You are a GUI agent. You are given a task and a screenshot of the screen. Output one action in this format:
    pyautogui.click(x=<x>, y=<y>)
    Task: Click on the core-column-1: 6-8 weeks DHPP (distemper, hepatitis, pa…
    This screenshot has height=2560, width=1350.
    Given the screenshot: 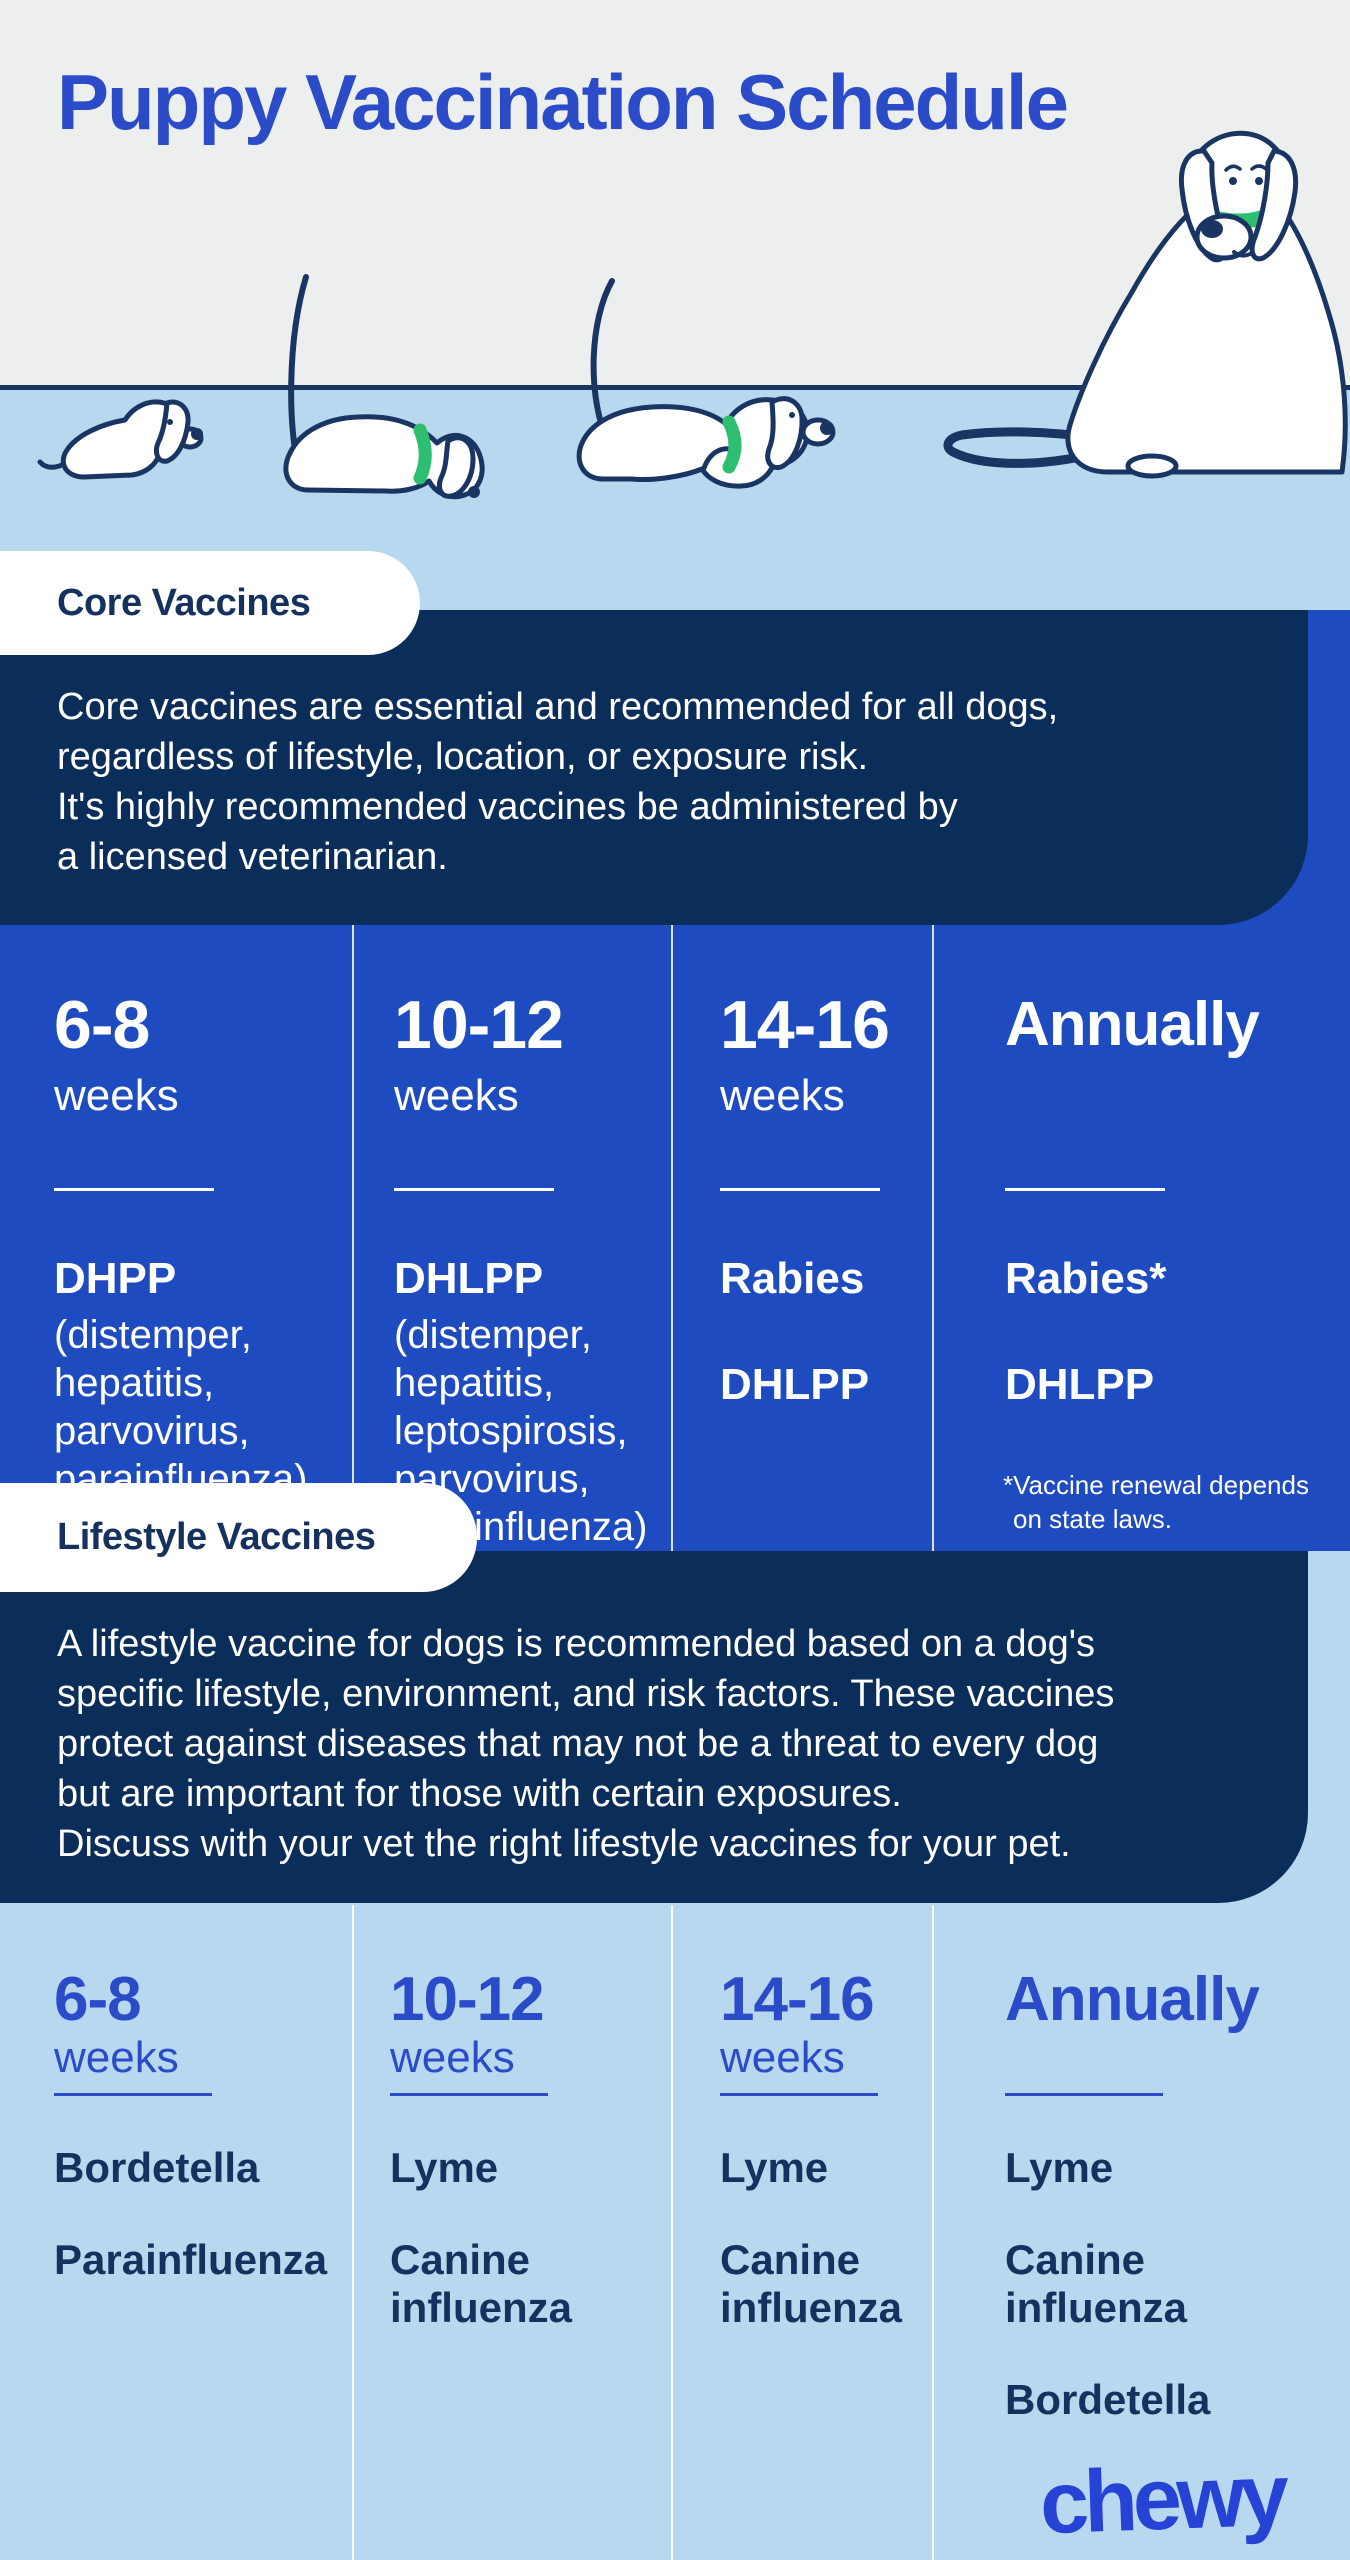 What is the action you would take?
    pyautogui.click(x=200, y=1272)
    